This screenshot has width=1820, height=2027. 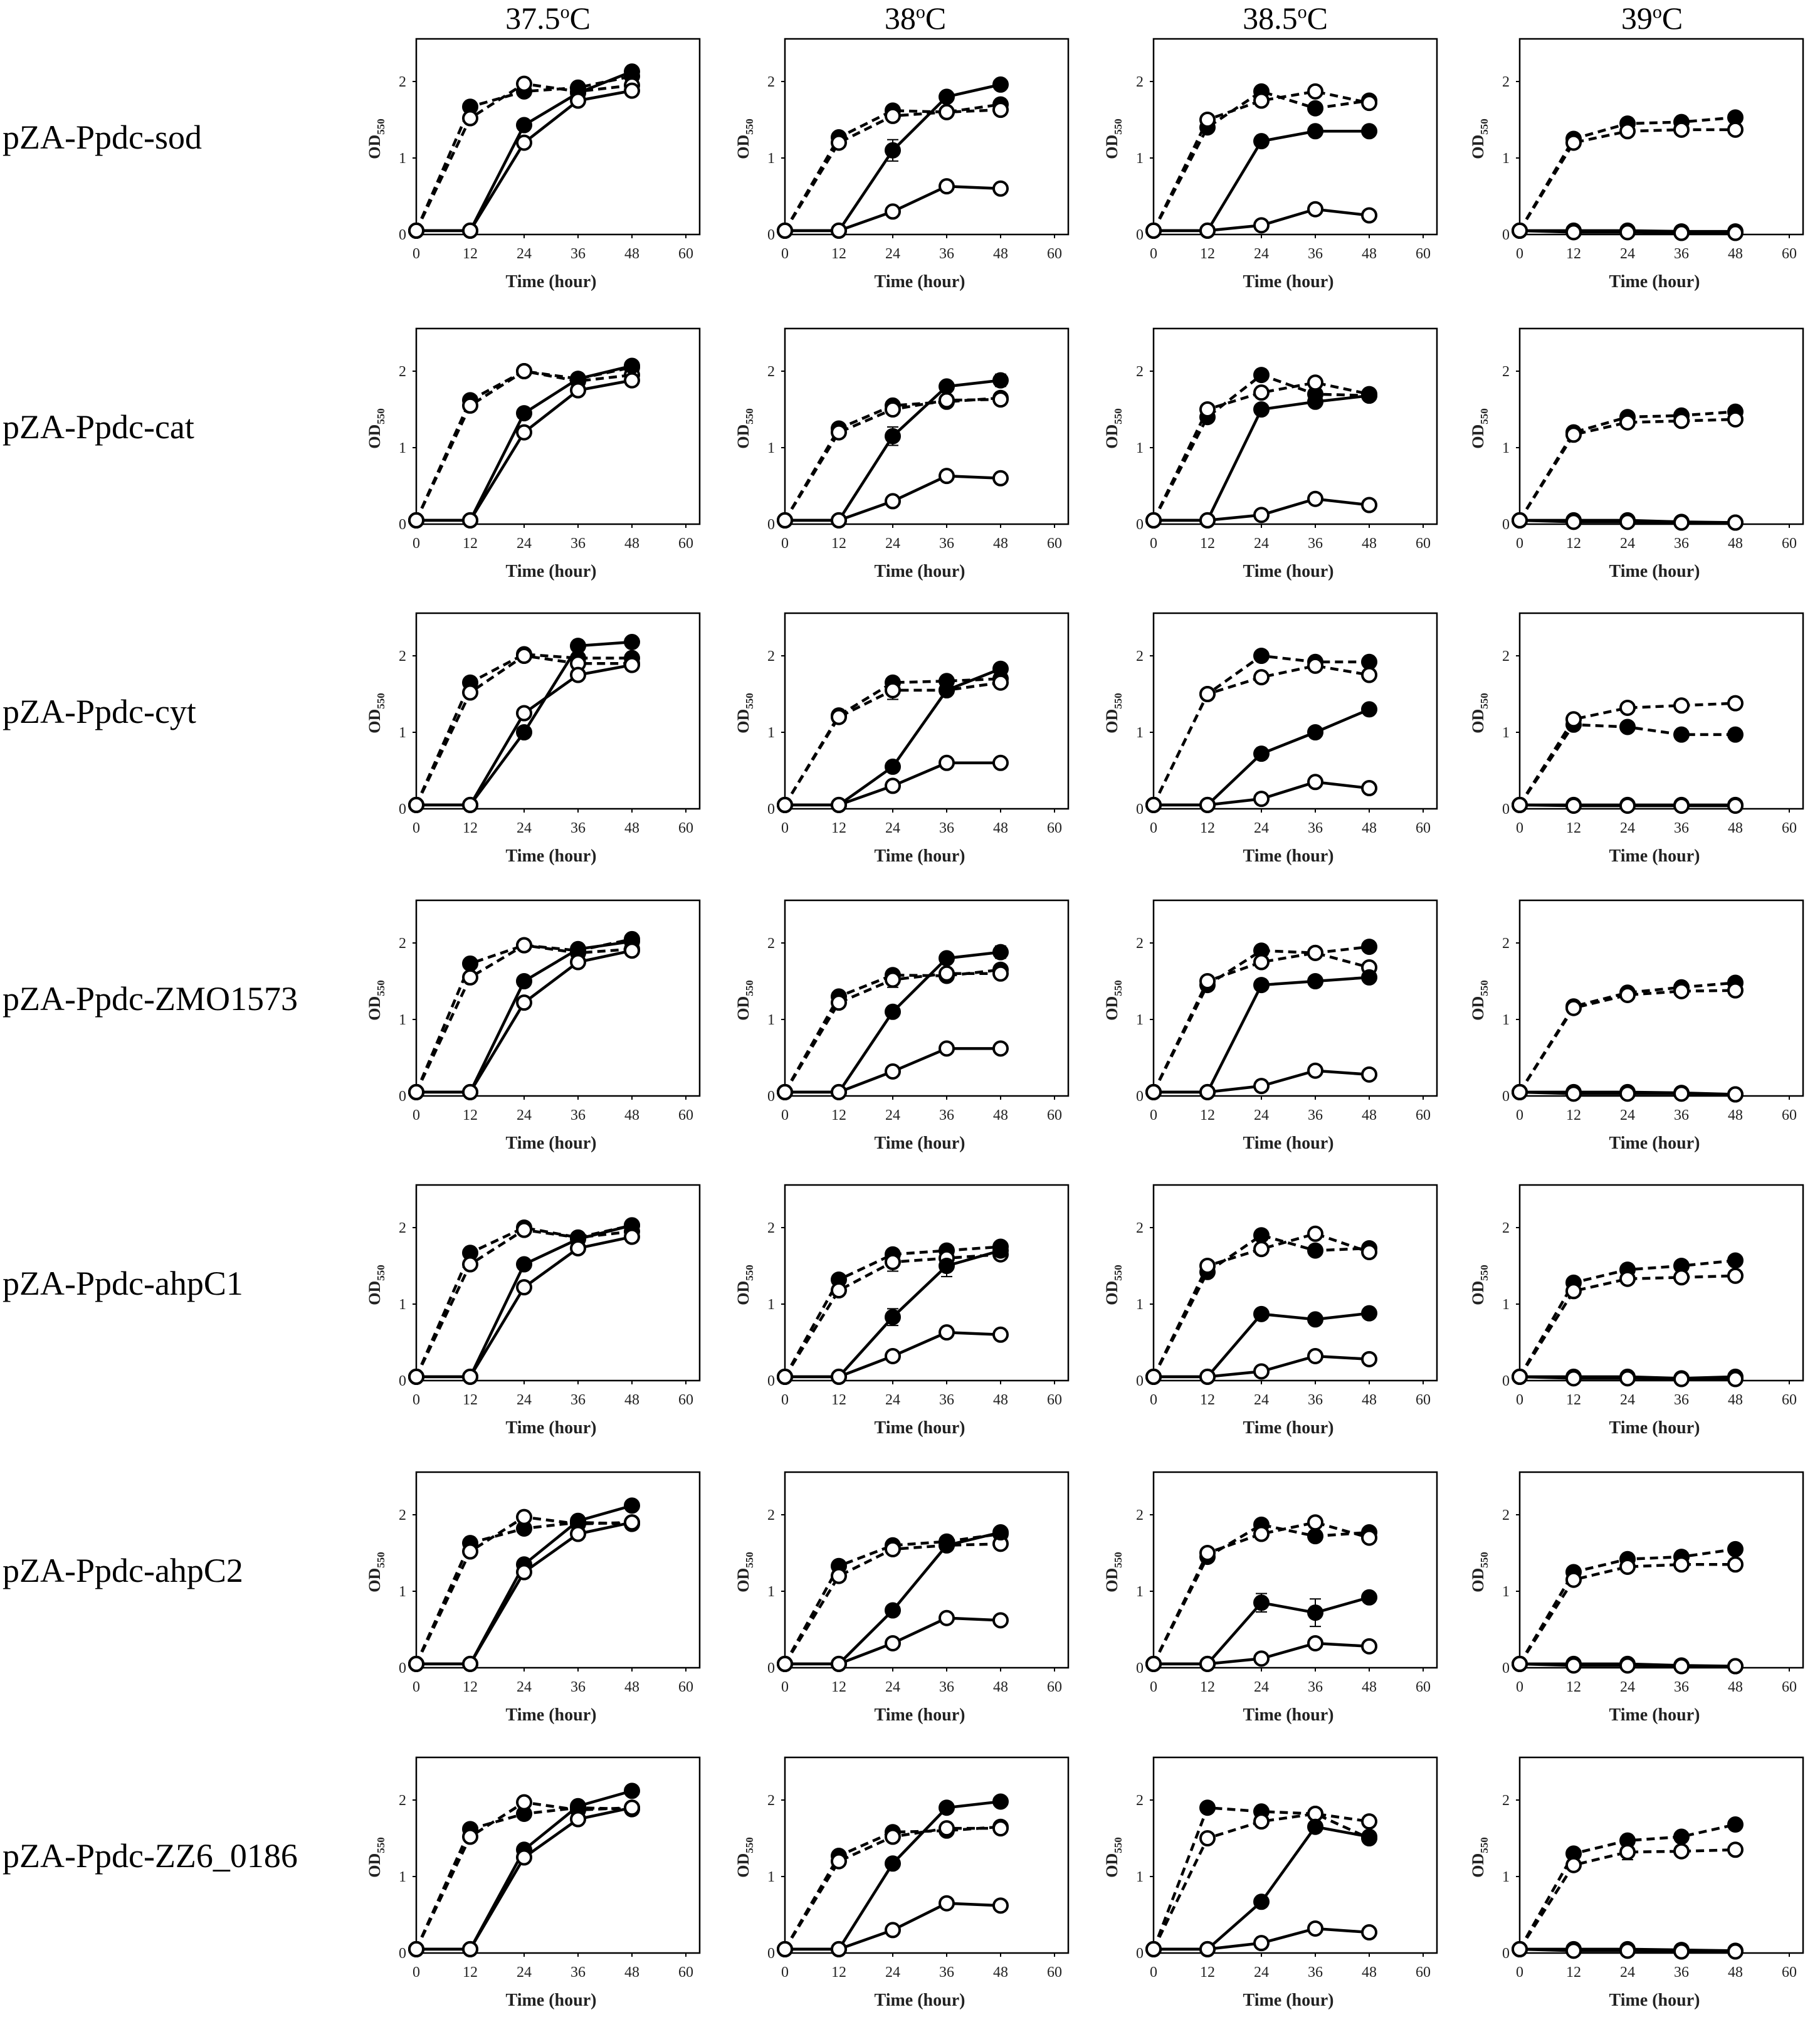 I want to click on temperature-value: 37.5, so click(x=532, y=18).